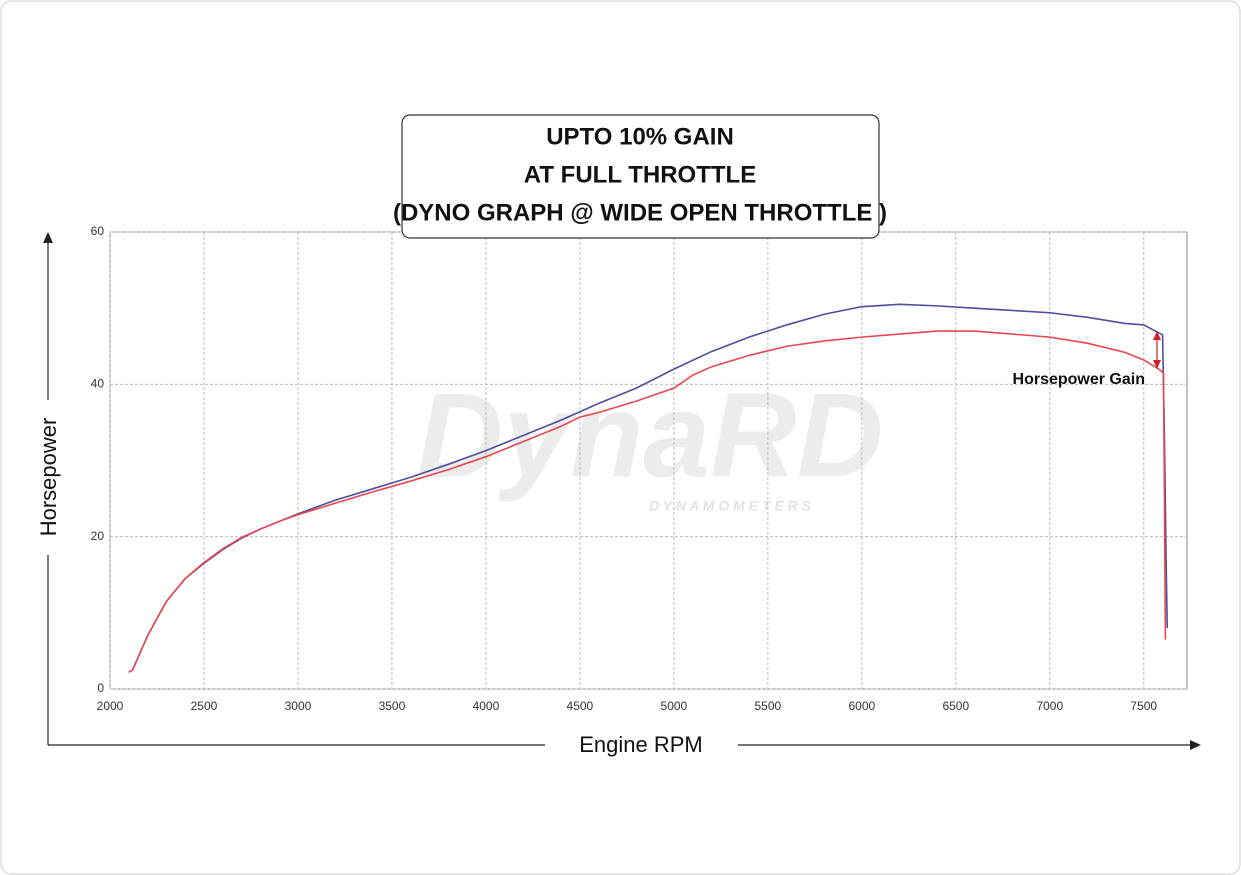 This screenshot has height=875, width=1241. Describe the element at coordinates (641, 744) in the screenshot. I see `x-axis-label: Engine RPM` at that location.